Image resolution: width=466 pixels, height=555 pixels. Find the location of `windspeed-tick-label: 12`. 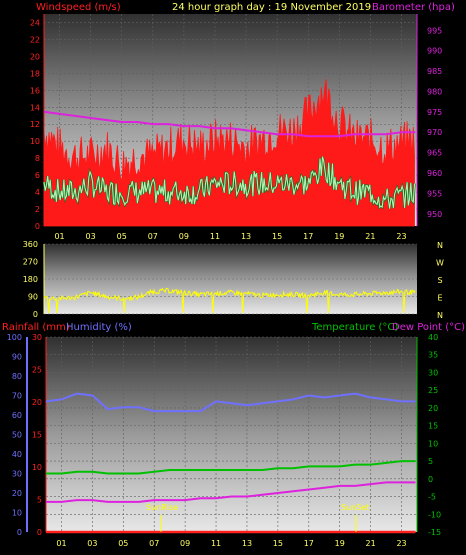

windspeed-tick-label: 12 is located at coordinates (35, 124).